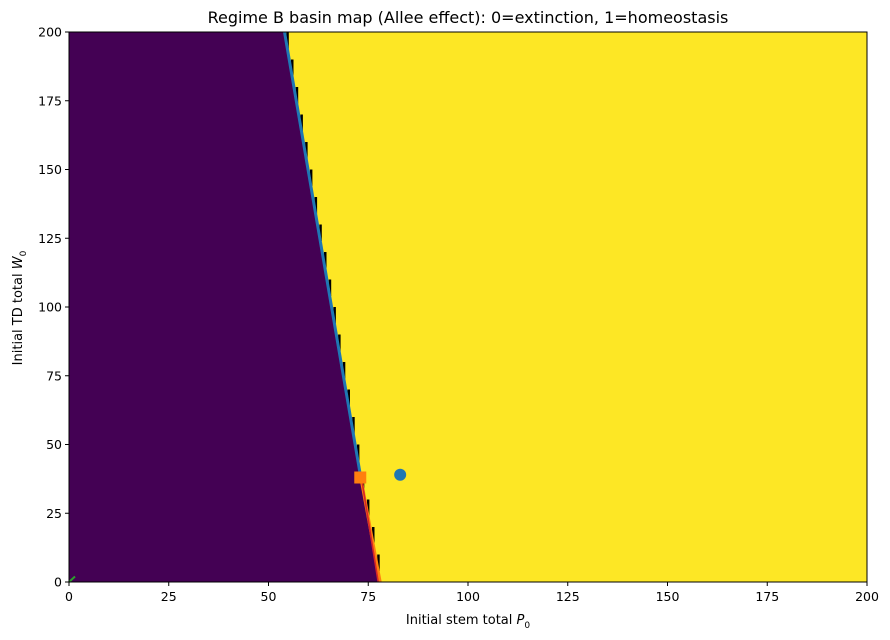 The width and height of the screenshot is (890, 640). What do you see at coordinates (368, 596) in the screenshot?
I see `x-tick-label: 75` at bounding box center [368, 596].